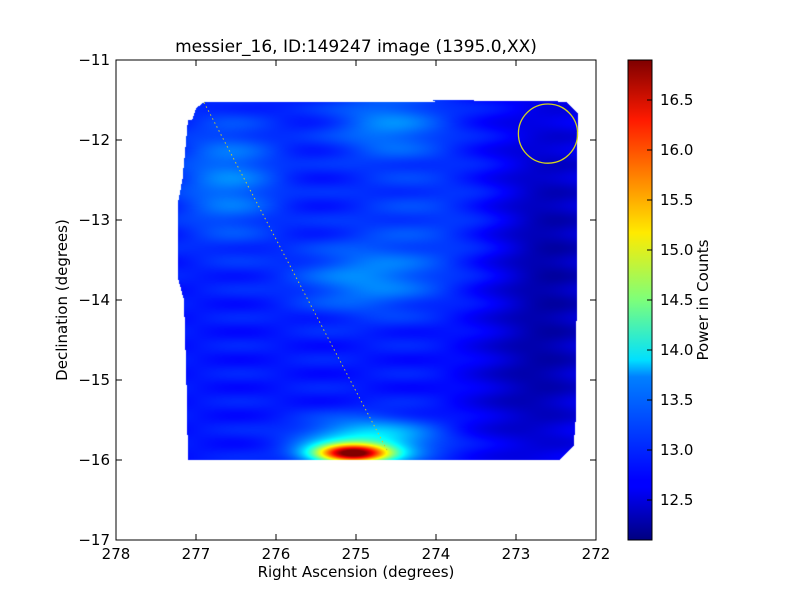 The width and height of the screenshot is (800, 600). Describe the element at coordinates (116, 554) in the screenshot. I see `x-tick-label: 278` at that location.